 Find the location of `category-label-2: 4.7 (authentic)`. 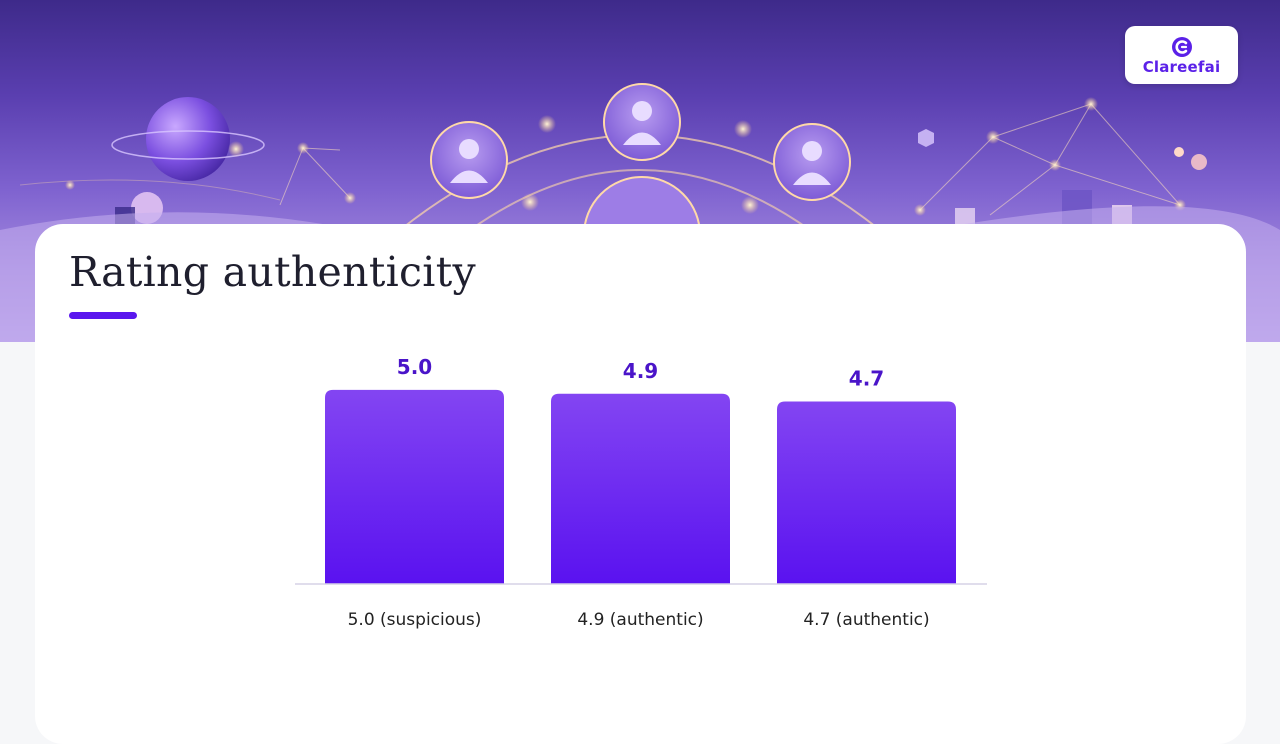

category-label-2: 4.7 (authentic) is located at coordinates (866, 620).